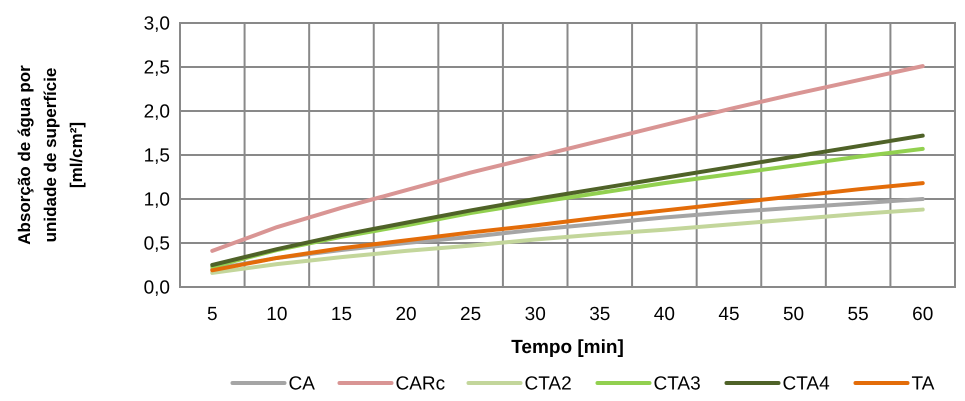 The height and width of the screenshot is (401, 965). I want to click on y-tick-label: 0,0, so click(157, 288).